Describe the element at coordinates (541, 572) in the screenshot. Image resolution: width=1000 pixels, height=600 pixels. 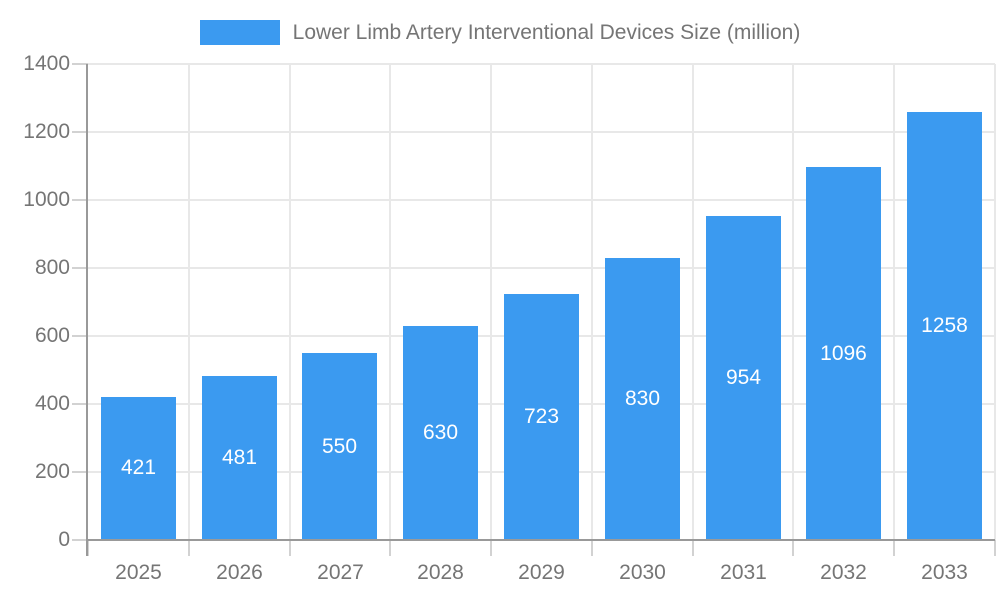
I see `x-tick-label: 2029` at that location.